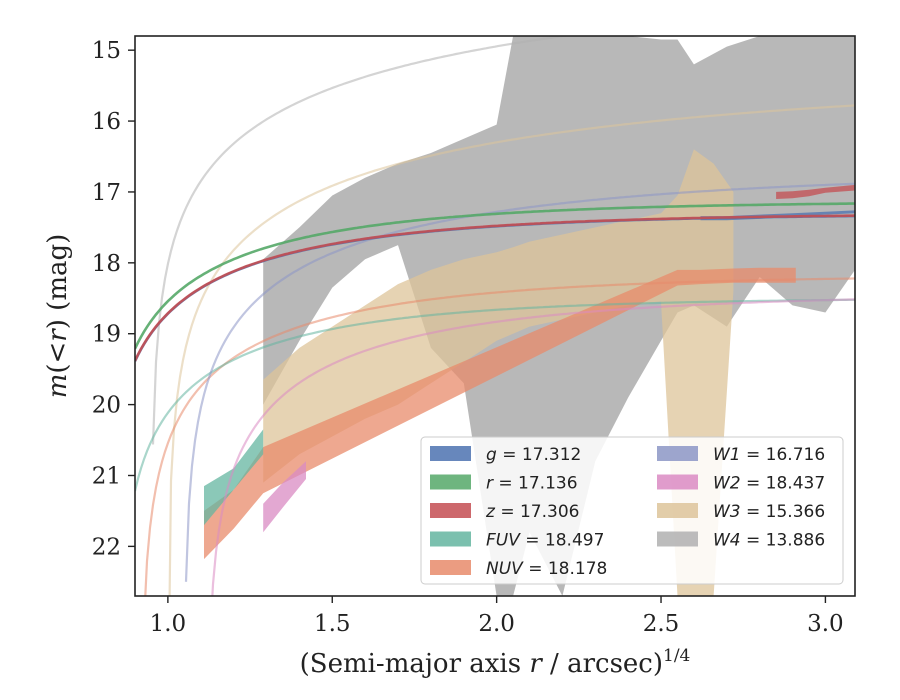  Describe the element at coordinates (676, 656) in the screenshot. I see `x-axis-label-exponent: 1/4` at that location.